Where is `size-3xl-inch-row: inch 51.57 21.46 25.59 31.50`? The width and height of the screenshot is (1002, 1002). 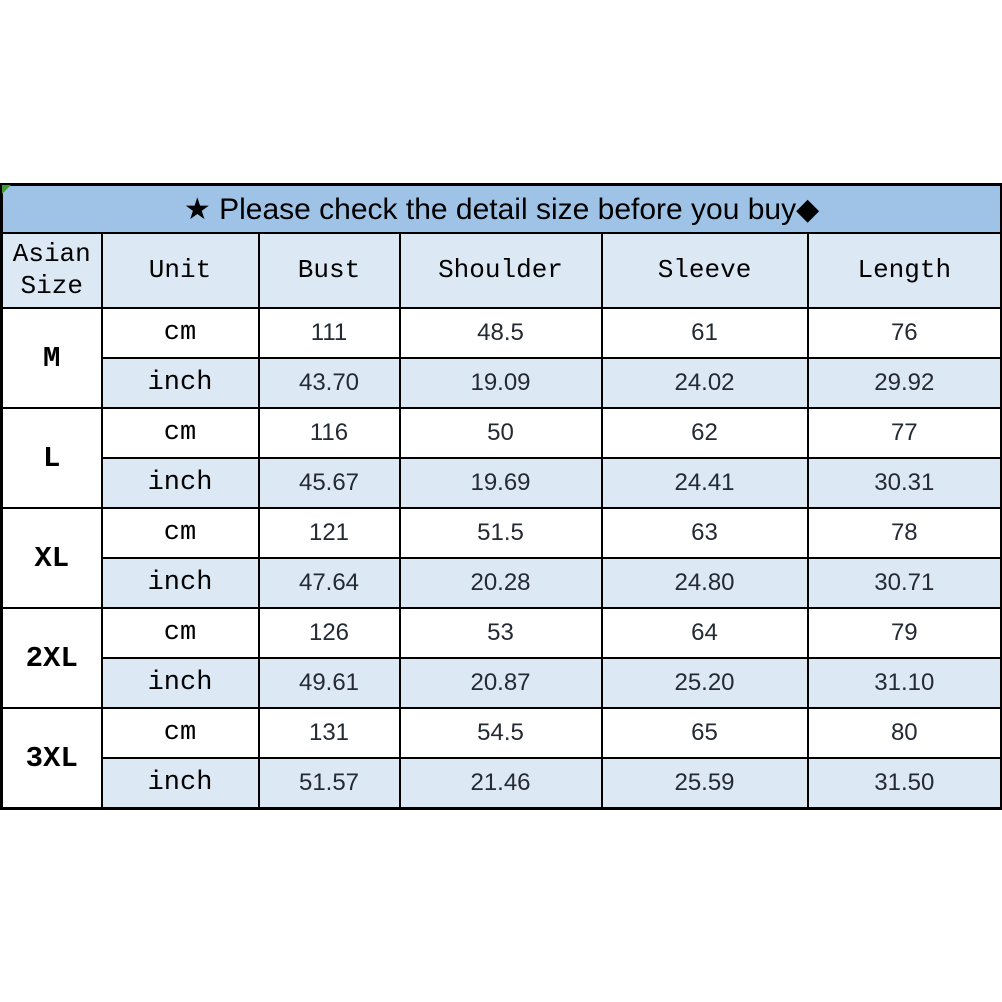 size-3xl-inch-row: inch 51.57 21.46 25.59 31.50 is located at coordinates (502, 783).